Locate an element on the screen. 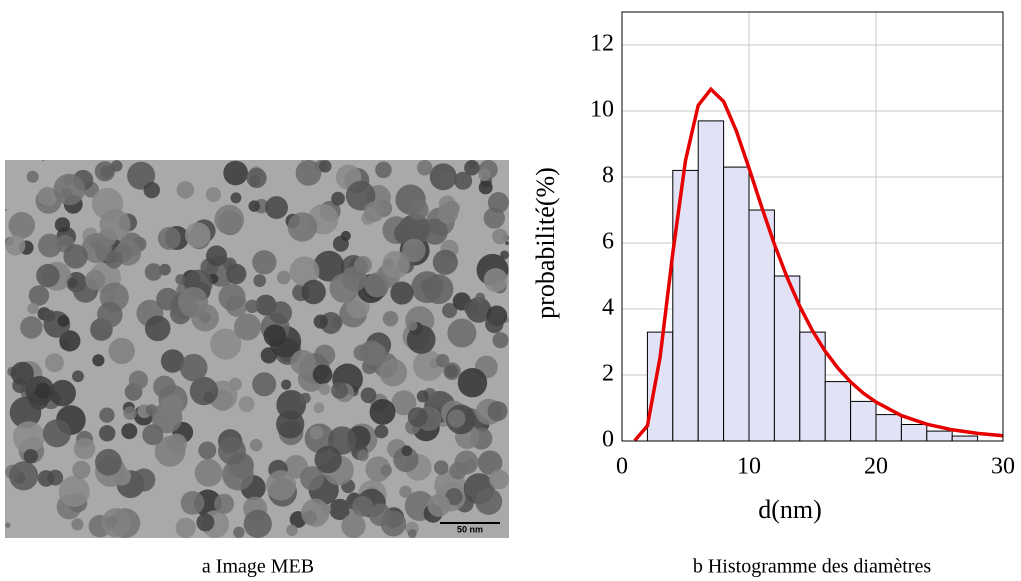 Image resolution: width=1021 pixels, height=581 pixels. y-axis-label: probabilité(%) is located at coordinates (545, 243).